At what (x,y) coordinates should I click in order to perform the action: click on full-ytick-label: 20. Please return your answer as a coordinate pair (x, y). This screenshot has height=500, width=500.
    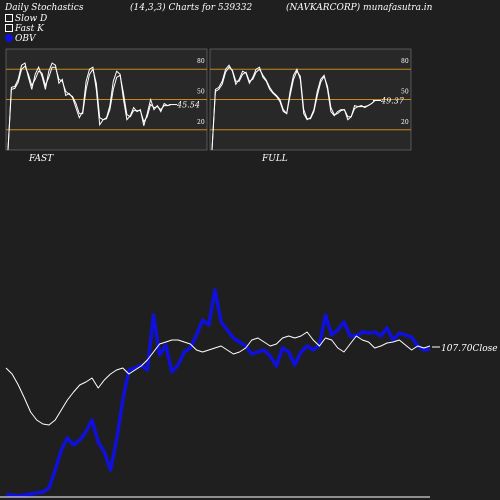
    Looking at the image, I should click on (405, 122).